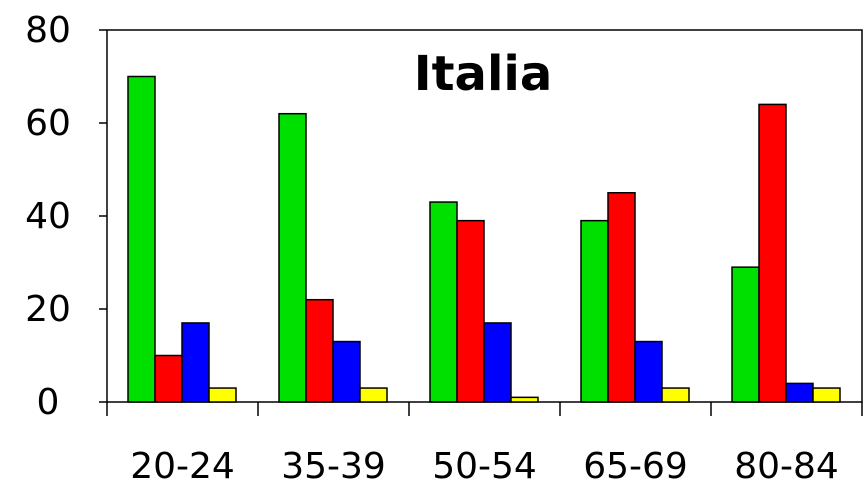 This screenshot has width=865, height=485. I want to click on y-tick-label: 40, so click(48, 216).